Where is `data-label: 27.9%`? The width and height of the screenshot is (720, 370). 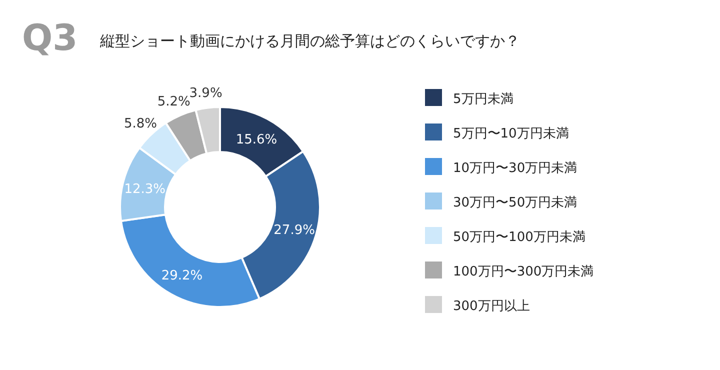
data-label: 27.9% is located at coordinates (294, 230).